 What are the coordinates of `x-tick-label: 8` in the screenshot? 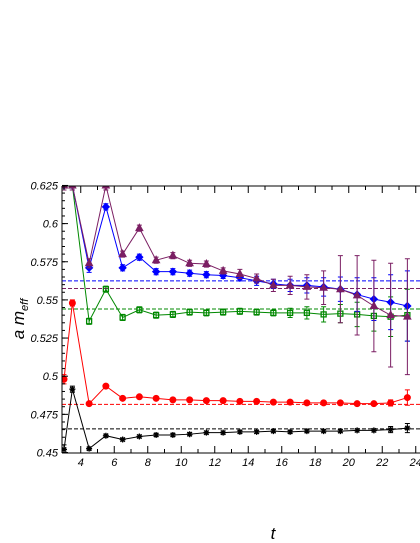 It's located at (148, 463).